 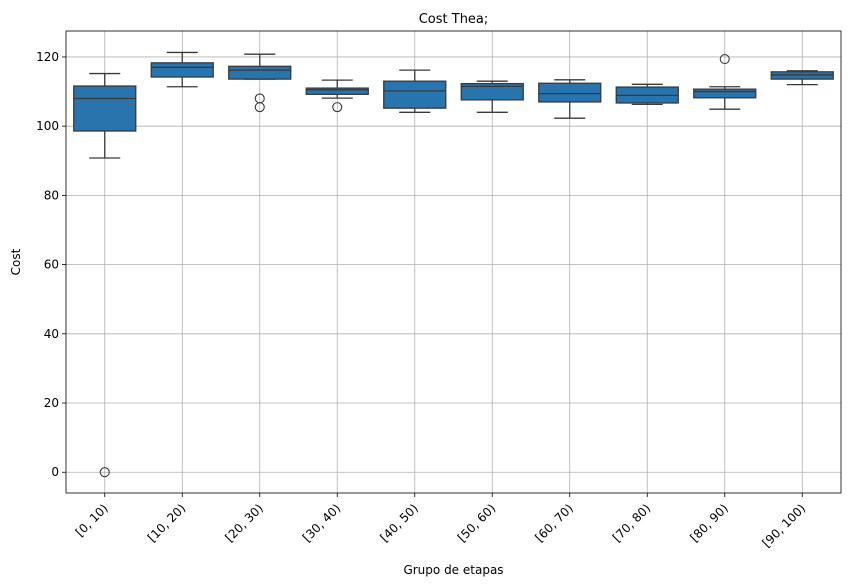 I want to click on y-tick-label: 60, so click(x=51, y=265).